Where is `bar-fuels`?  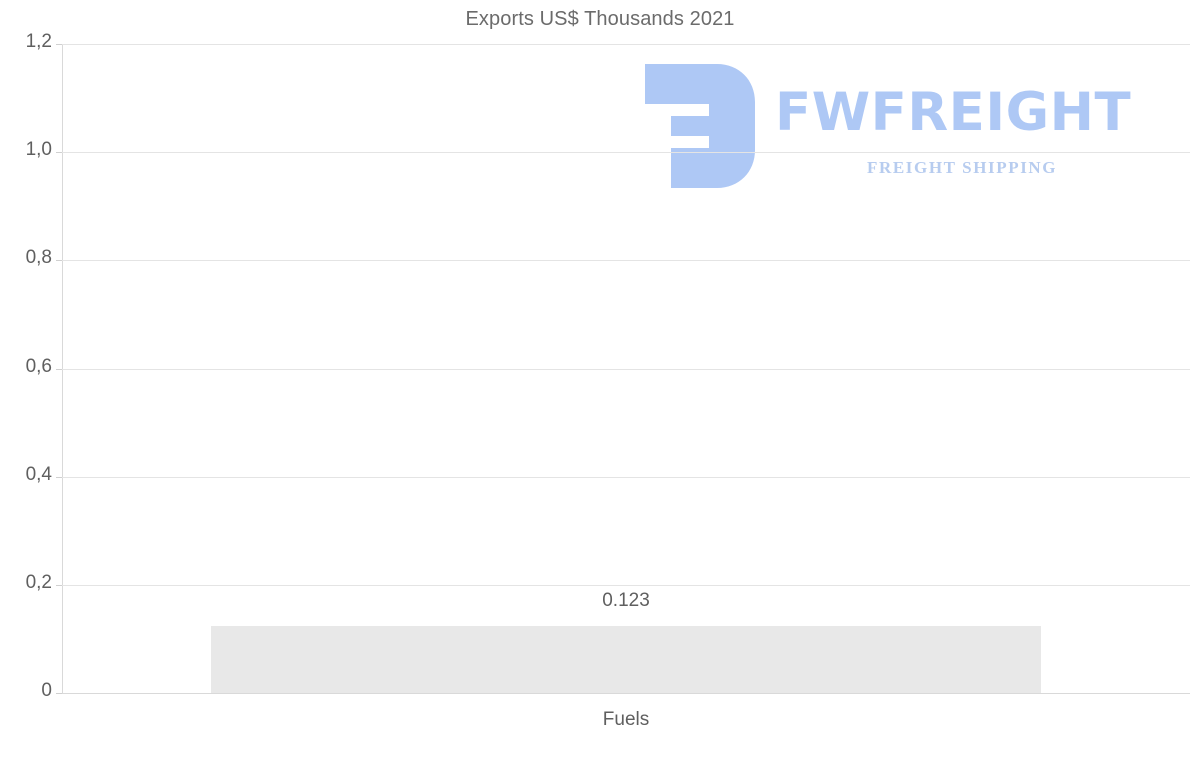
bar-fuels is located at coordinates (626, 659).